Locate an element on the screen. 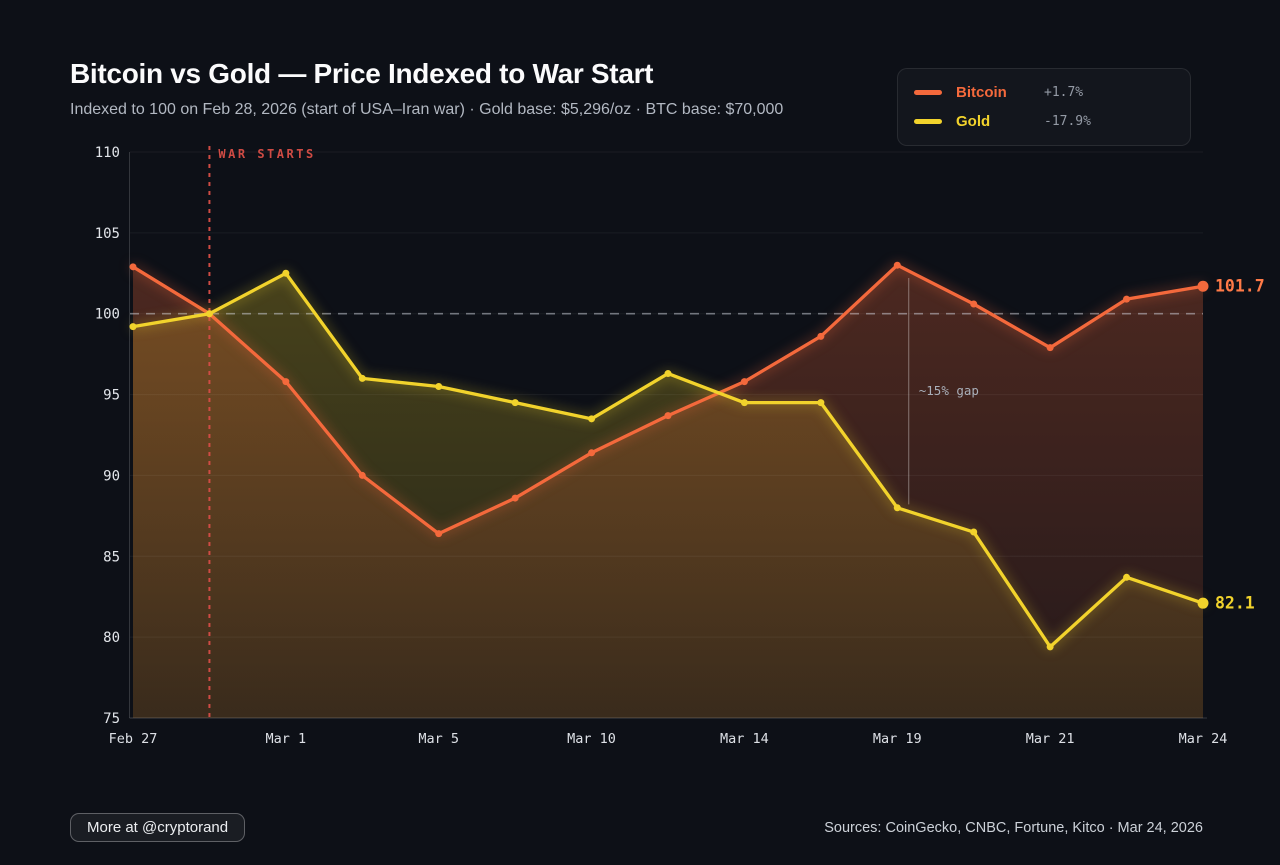 The image size is (1280, 865). y-tick-label-90: 90 is located at coordinates (111, 476).